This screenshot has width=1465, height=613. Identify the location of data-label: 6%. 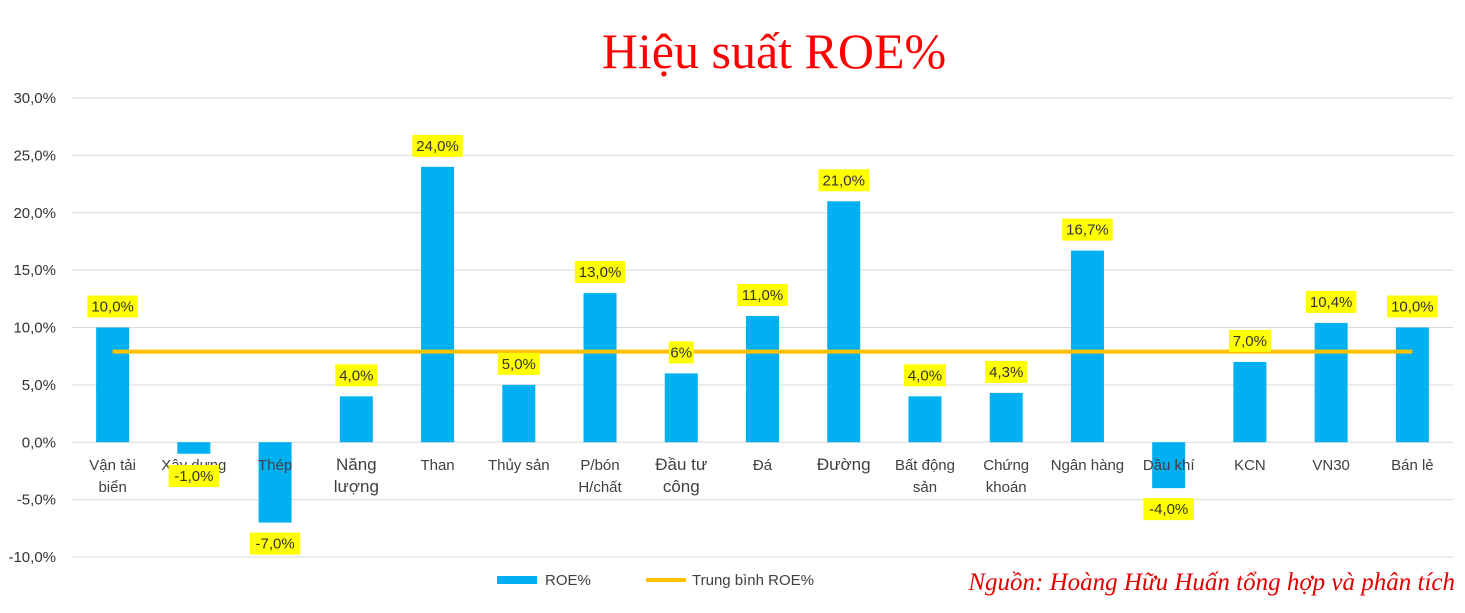
(681, 352).